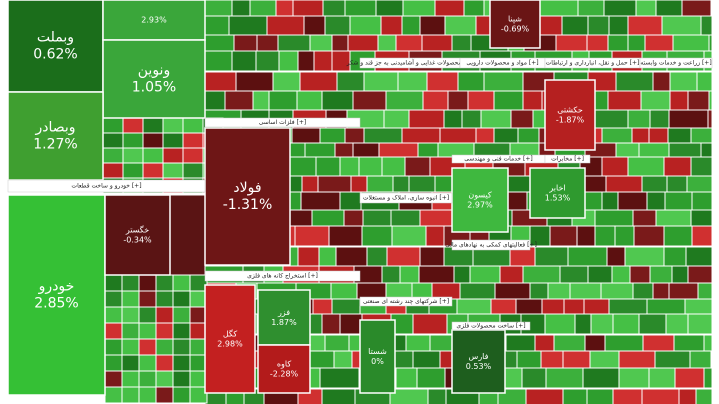  Describe the element at coordinates (282, 276) in the screenshot. I see `section-title: استخراج کانه های فلزی [+]` at that location.